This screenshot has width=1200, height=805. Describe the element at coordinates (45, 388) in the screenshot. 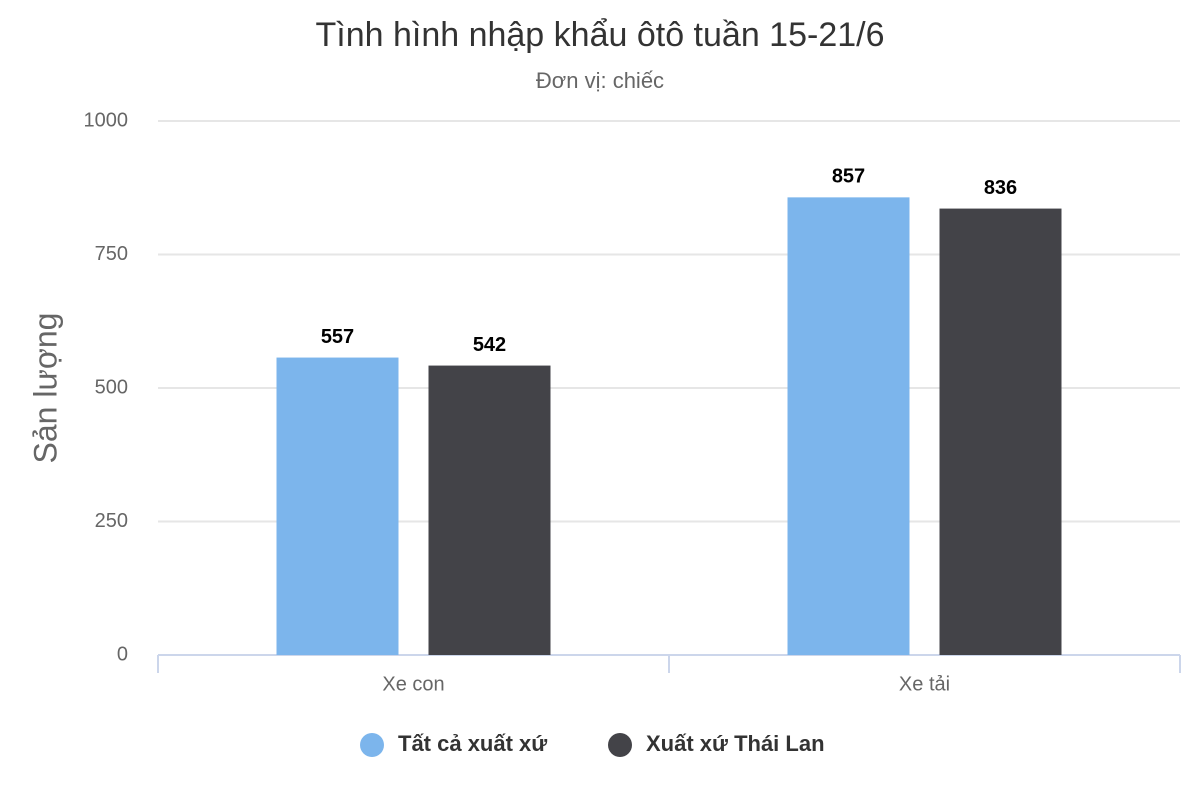

I see `y-axis-label: Sản lượng` at that location.